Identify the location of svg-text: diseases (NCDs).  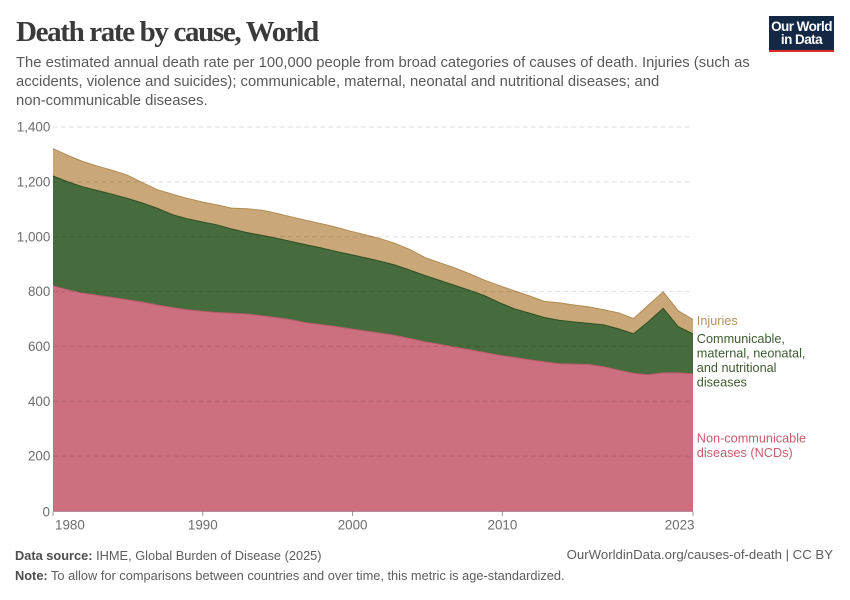
(745, 453).